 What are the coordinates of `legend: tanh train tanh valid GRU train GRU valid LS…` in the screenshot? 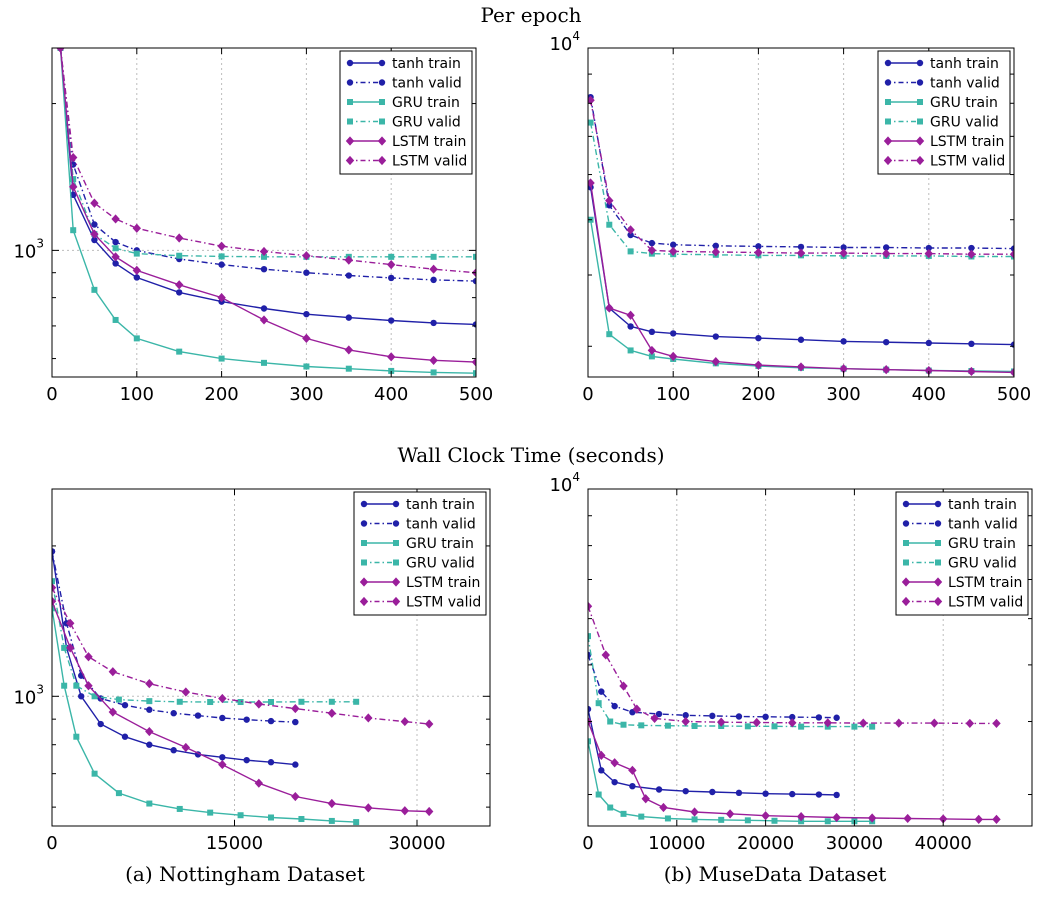 It's located at (944, 112).